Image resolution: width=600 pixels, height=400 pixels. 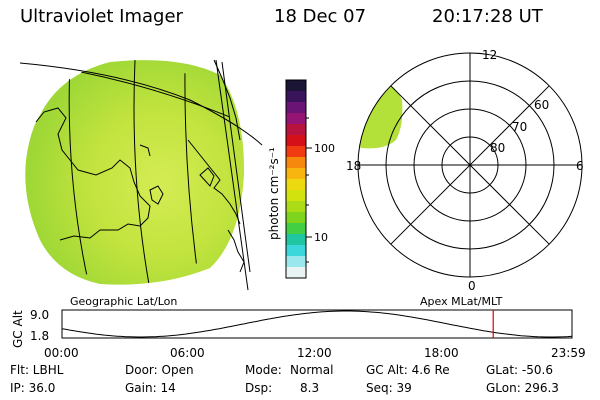 What do you see at coordinates (101, 16) in the screenshot?
I see `instrument-title: Ultraviolet Imager` at bounding box center [101, 16].